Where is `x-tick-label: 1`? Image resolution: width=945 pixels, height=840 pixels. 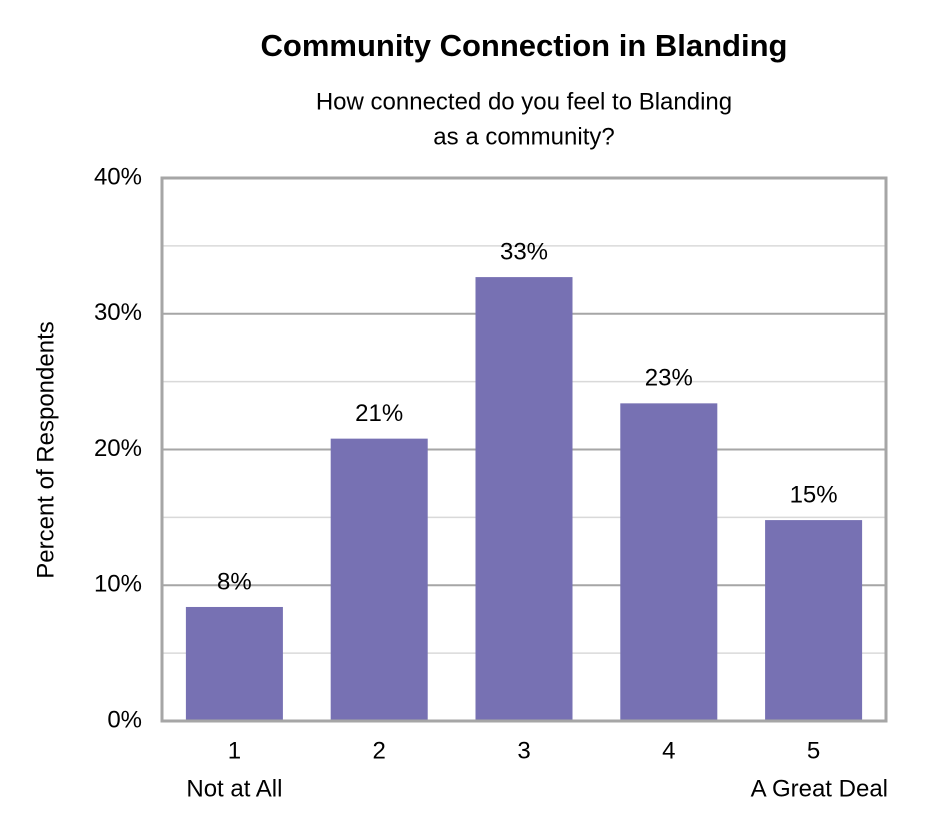 x-tick-label: 1 is located at coordinates (234, 750).